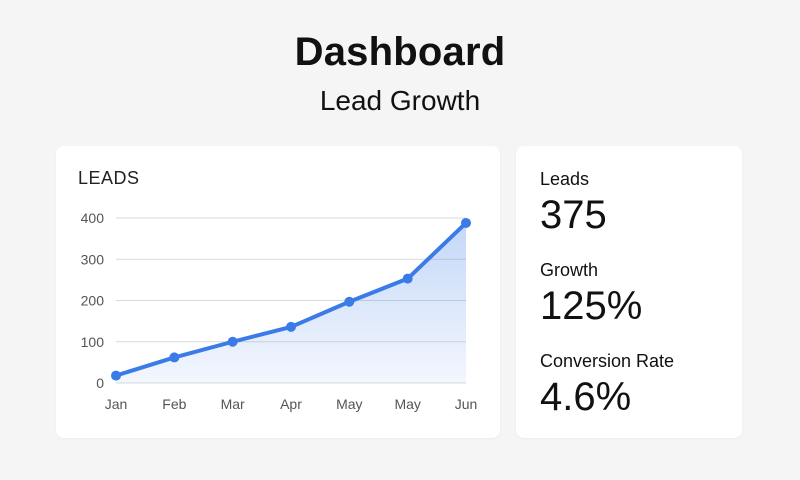  What do you see at coordinates (93, 259) in the screenshot?
I see `y-tick-label: 300` at bounding box center [93, 259].